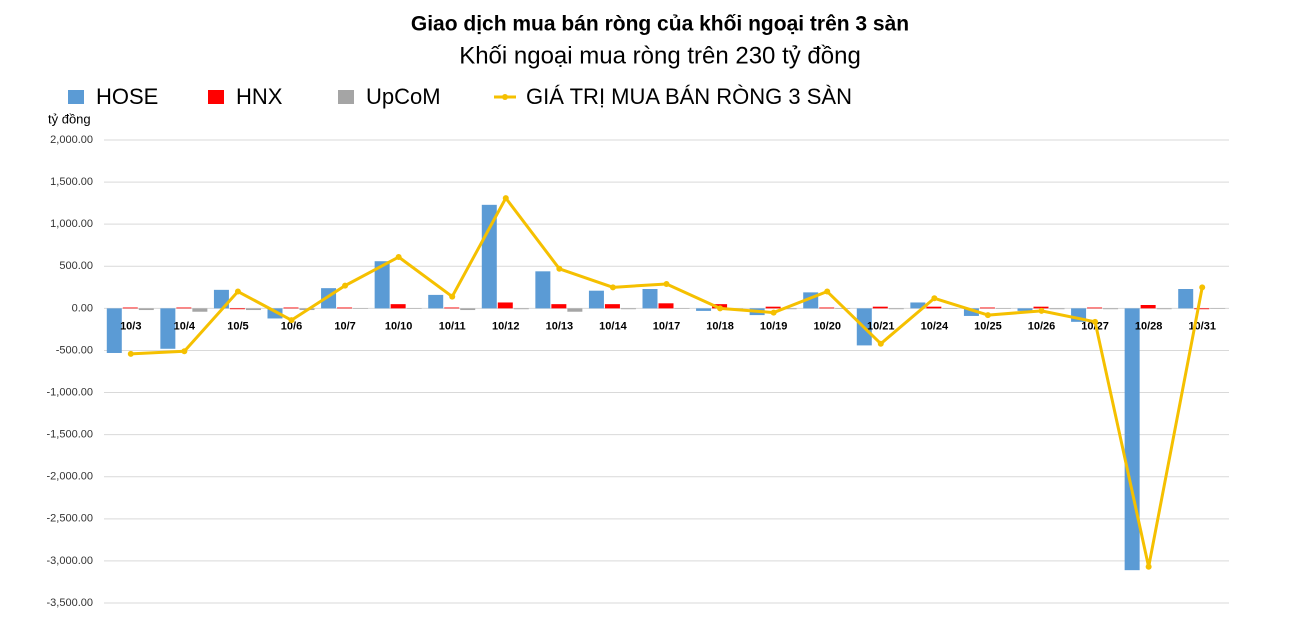 The height and width of the screenshot is (638, 1289). I want to click on x-tick-label: 10/10, so click(399, 326).